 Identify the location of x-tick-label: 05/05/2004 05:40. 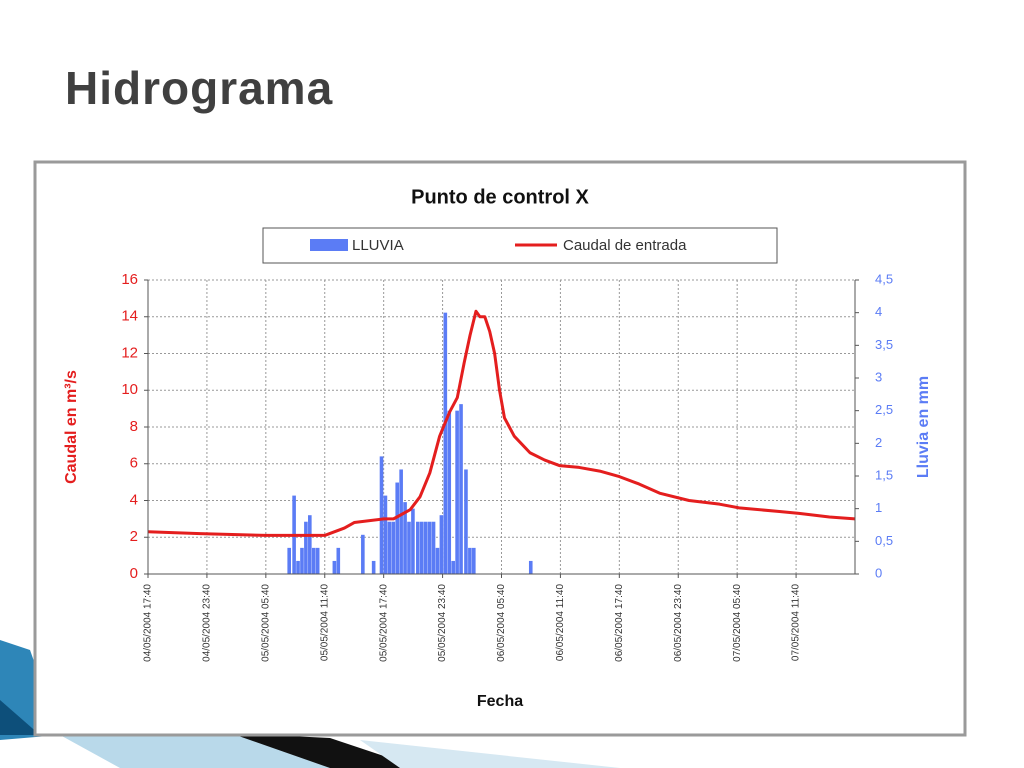
(265, 623).